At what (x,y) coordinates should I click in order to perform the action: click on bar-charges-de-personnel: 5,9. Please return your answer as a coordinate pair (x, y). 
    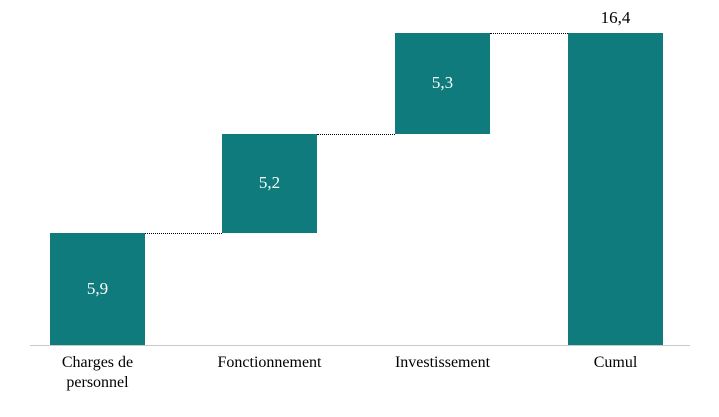
    Looking at the image, I should click on (97, 288).